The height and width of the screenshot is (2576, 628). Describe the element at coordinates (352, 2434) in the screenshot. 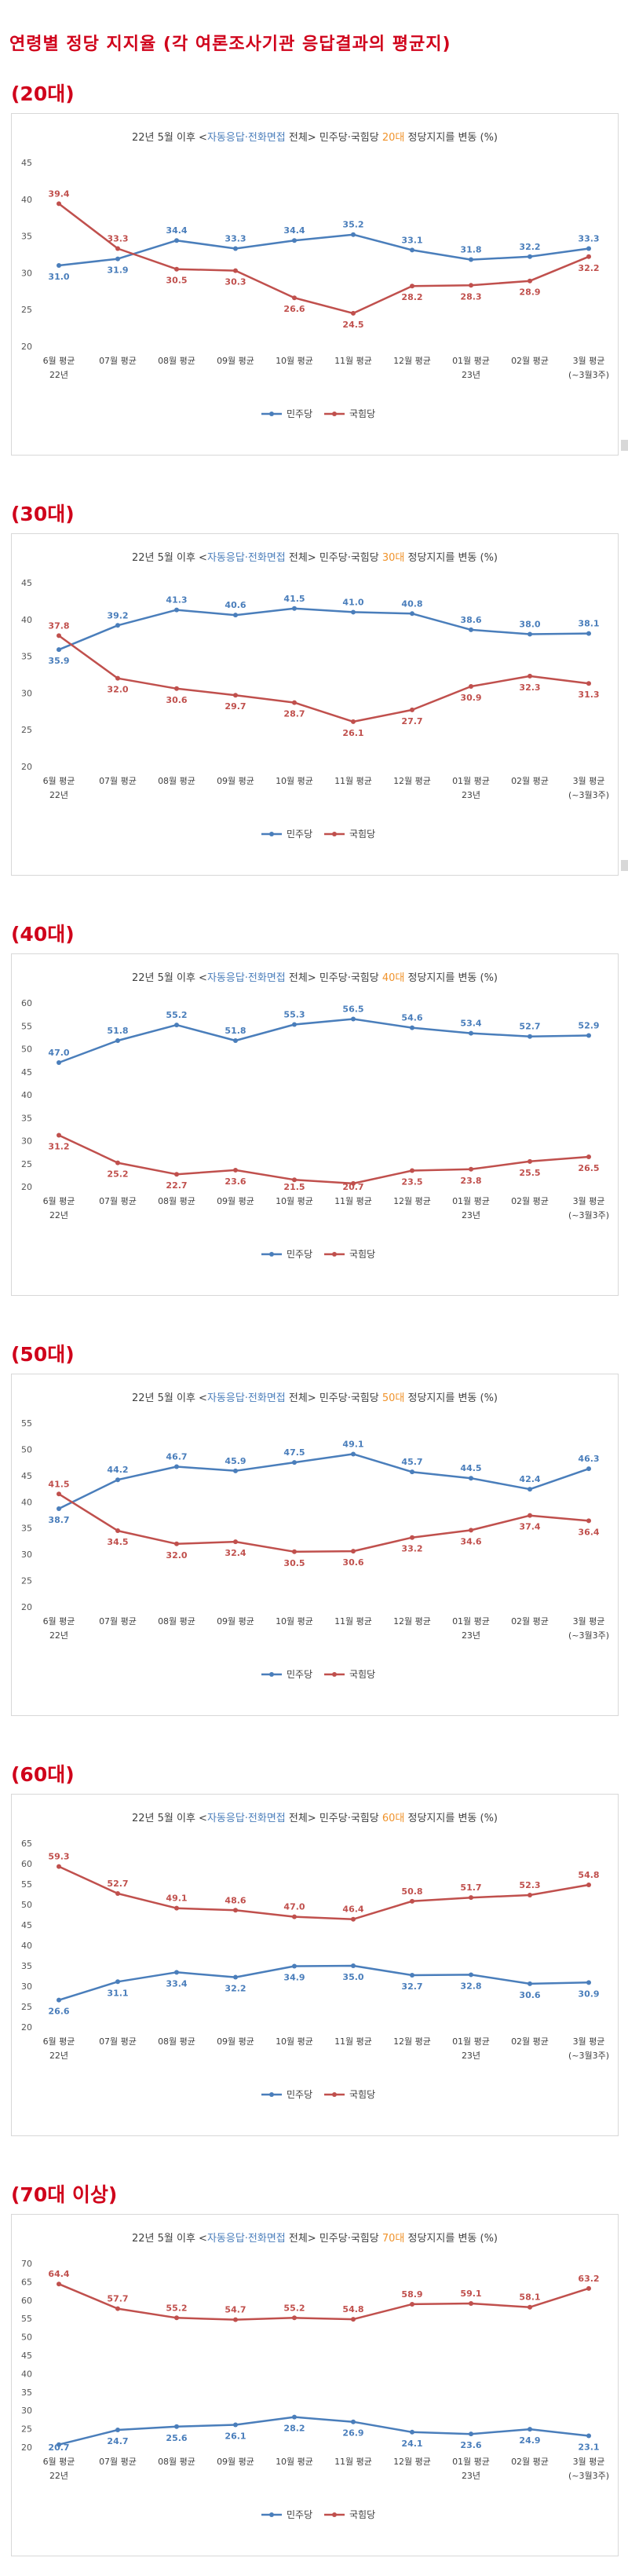

I see `data-label: 26.9` at that location.